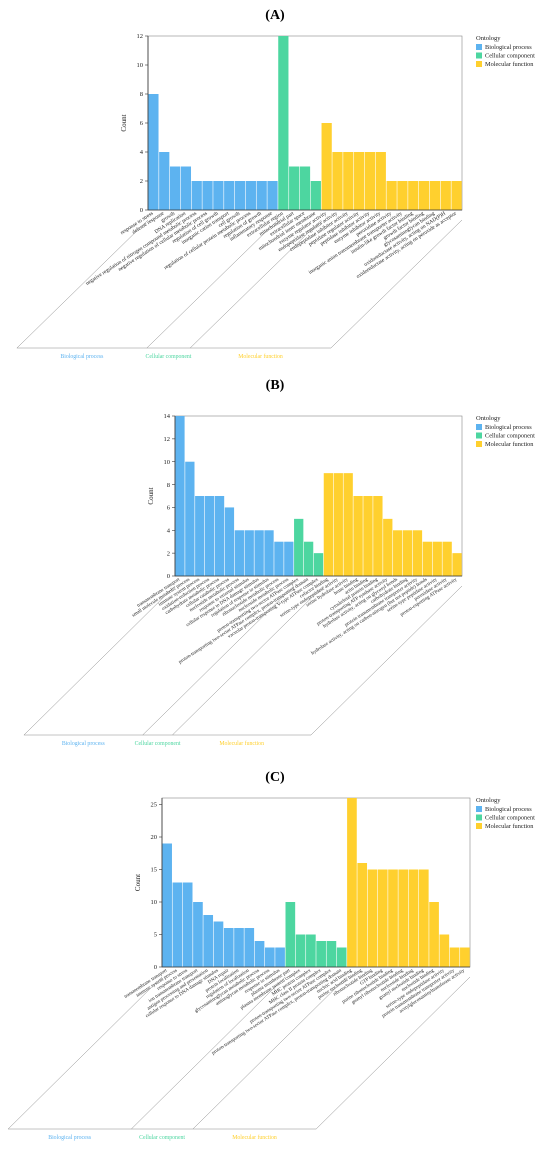  I want to click on bar-cell-growth, so click(240, 195).